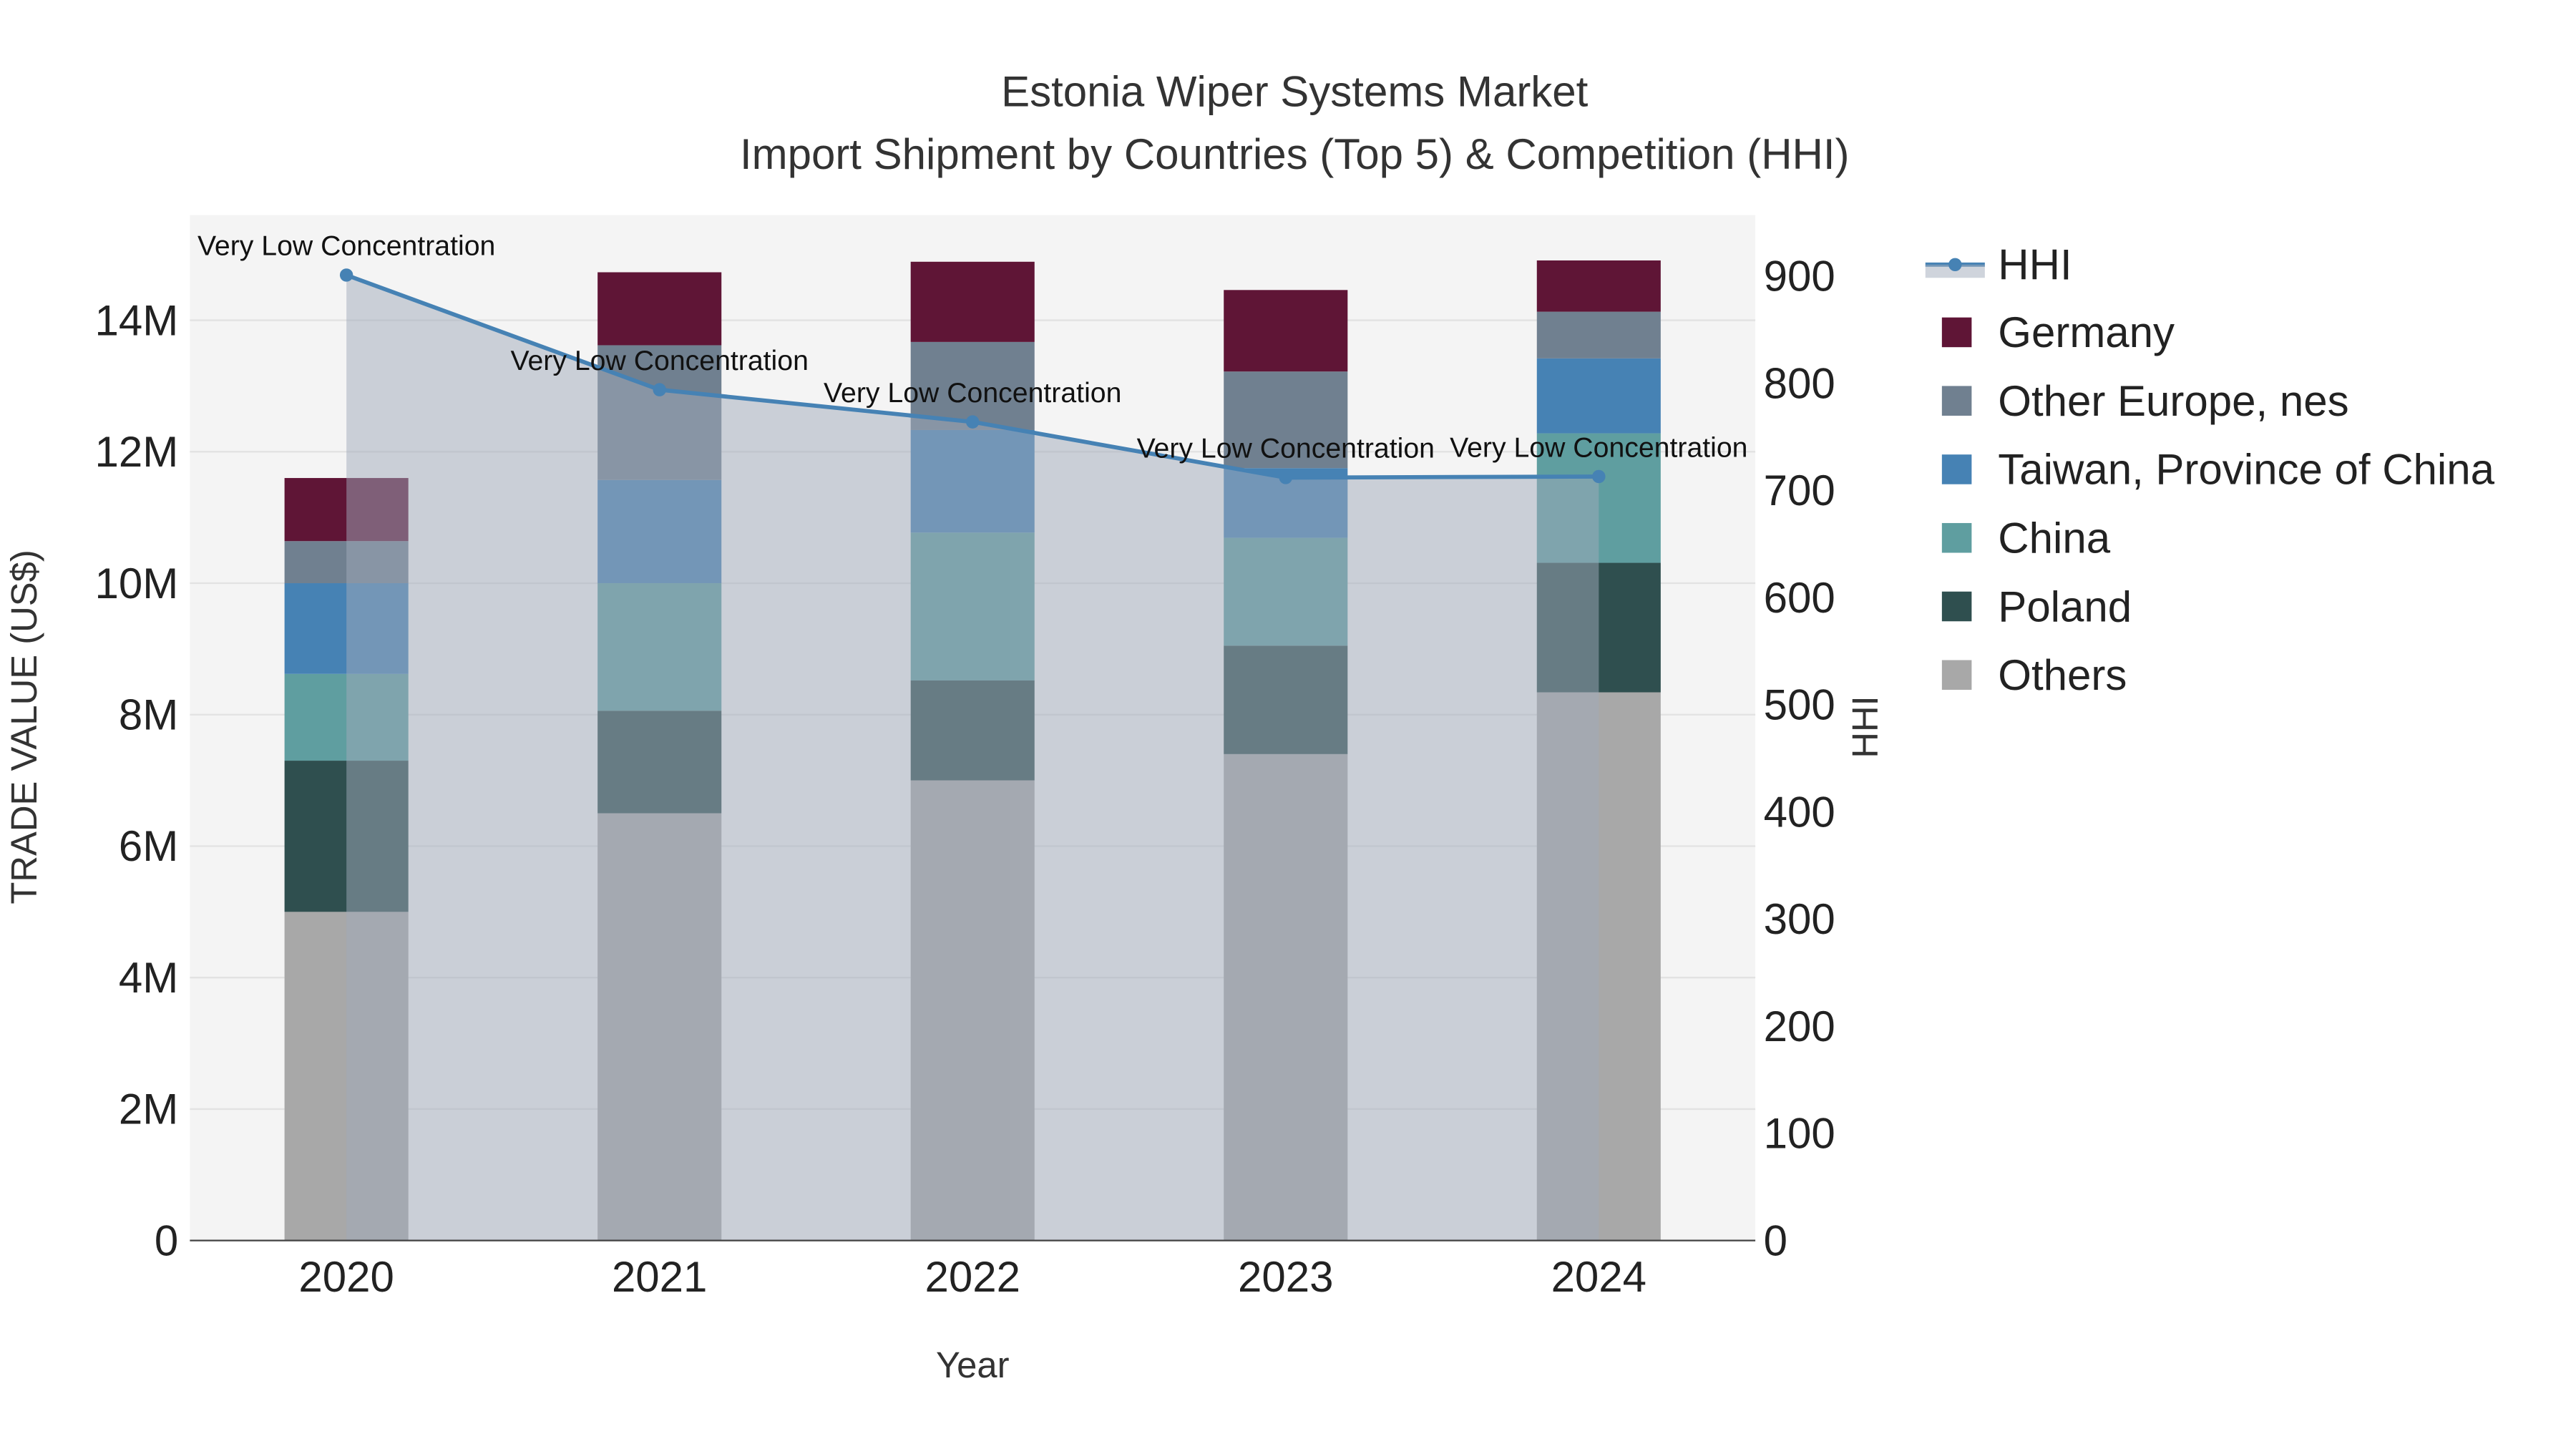 This screenshot has height=1449, width=2576. I want to click on bar-taiwan-province-of-china, so click(1598, 396).